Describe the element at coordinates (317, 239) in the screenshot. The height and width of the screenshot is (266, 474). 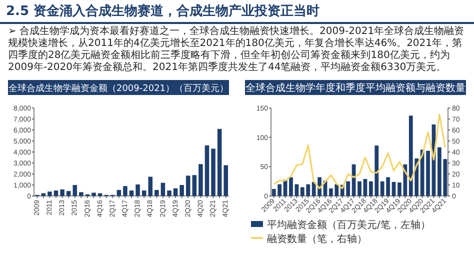
I see `legend-label: 融资数量（笔，右轴）` at that location.